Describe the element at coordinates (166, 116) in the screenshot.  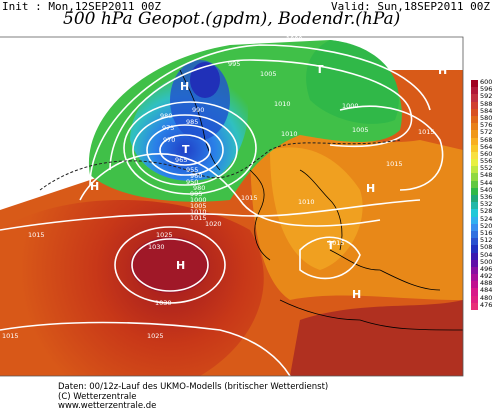
I see `isobar-label-980: 980` at that location.